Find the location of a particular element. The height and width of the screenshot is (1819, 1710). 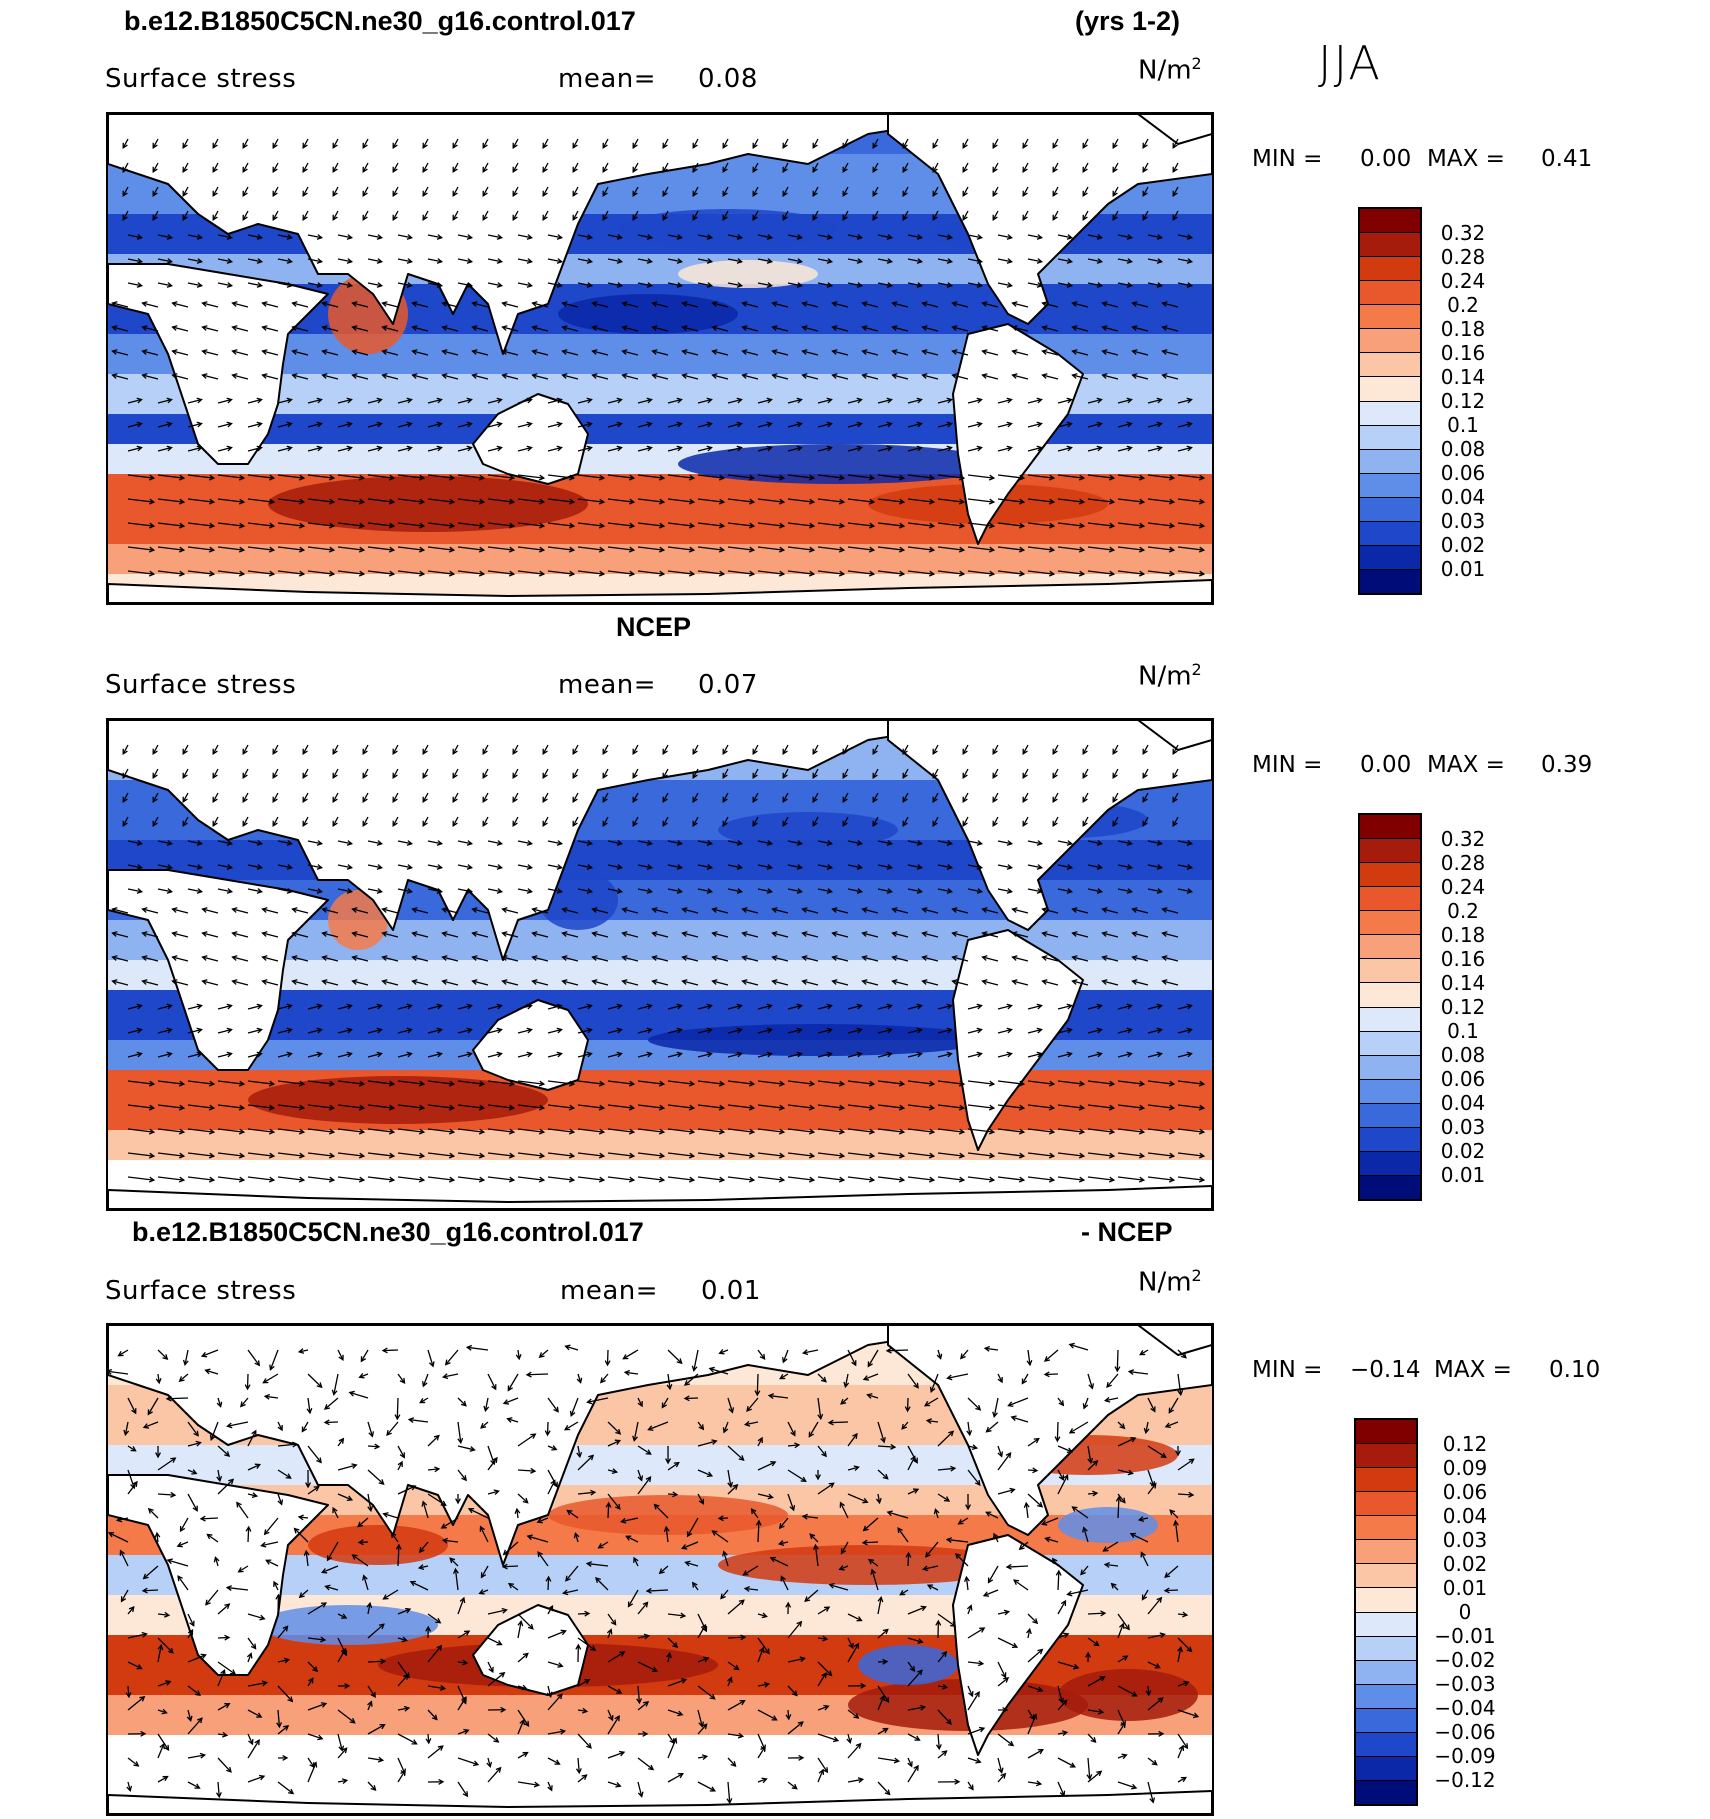

field-anomaly is located at coordinates (398, 1100).